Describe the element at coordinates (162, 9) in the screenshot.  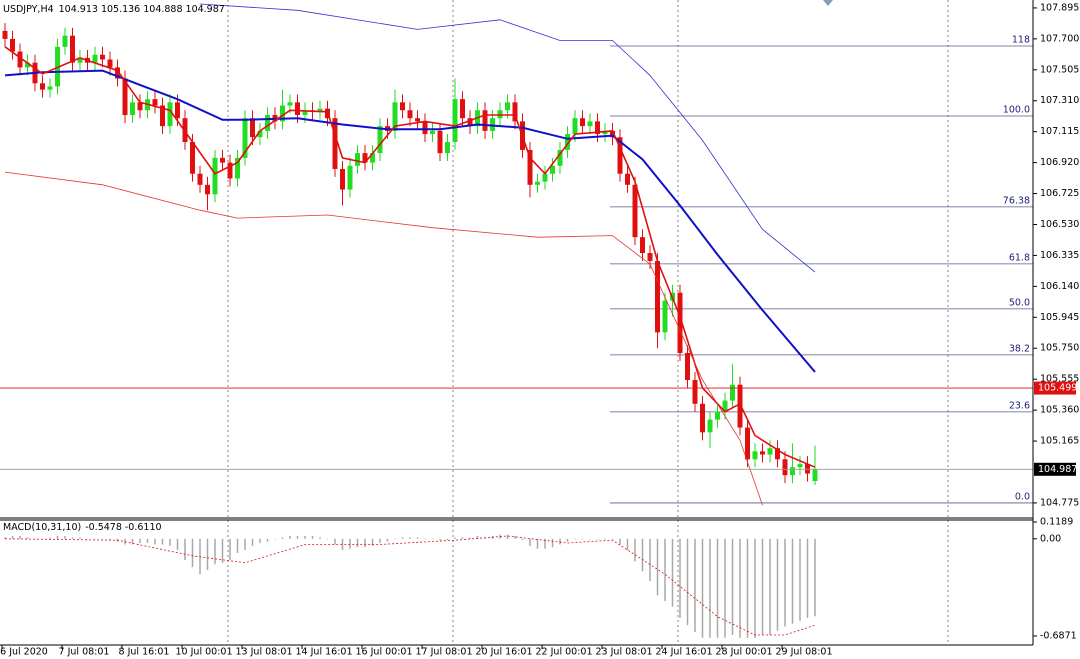
I see `low: 104.888` at that location.